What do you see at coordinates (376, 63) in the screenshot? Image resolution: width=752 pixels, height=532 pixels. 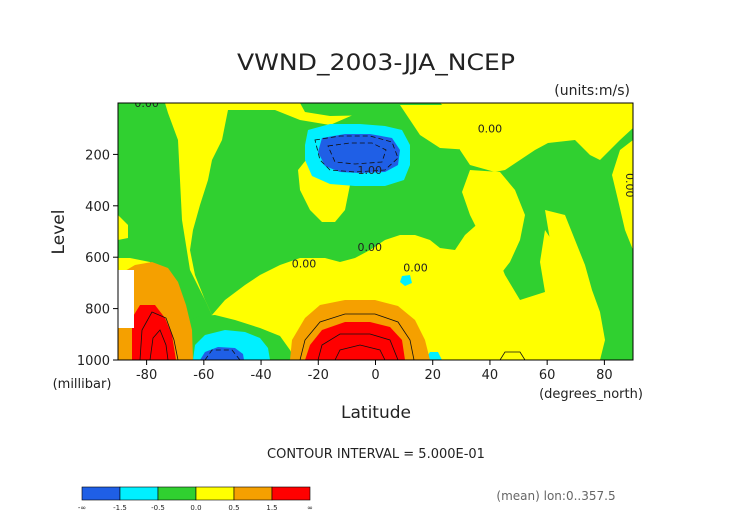 I see `chart-title: VWND_2003-JJA_NCEP` at bounding box center [376, 63].